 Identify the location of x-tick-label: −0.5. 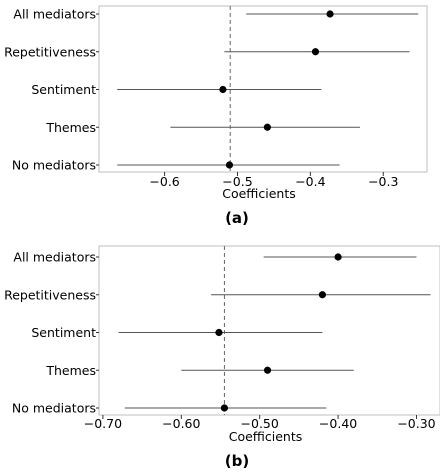
(237, 181).